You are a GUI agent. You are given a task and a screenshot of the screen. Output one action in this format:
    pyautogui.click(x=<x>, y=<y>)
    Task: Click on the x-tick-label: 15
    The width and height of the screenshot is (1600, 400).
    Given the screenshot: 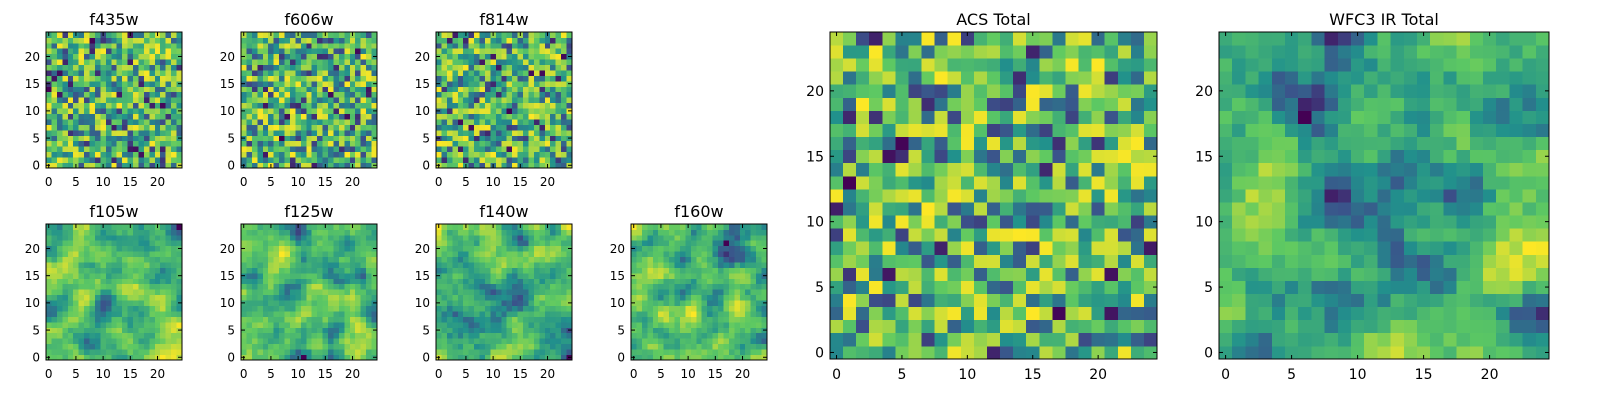 What is the action you would take?
    pyautogui.click(x=130, y=182)
    